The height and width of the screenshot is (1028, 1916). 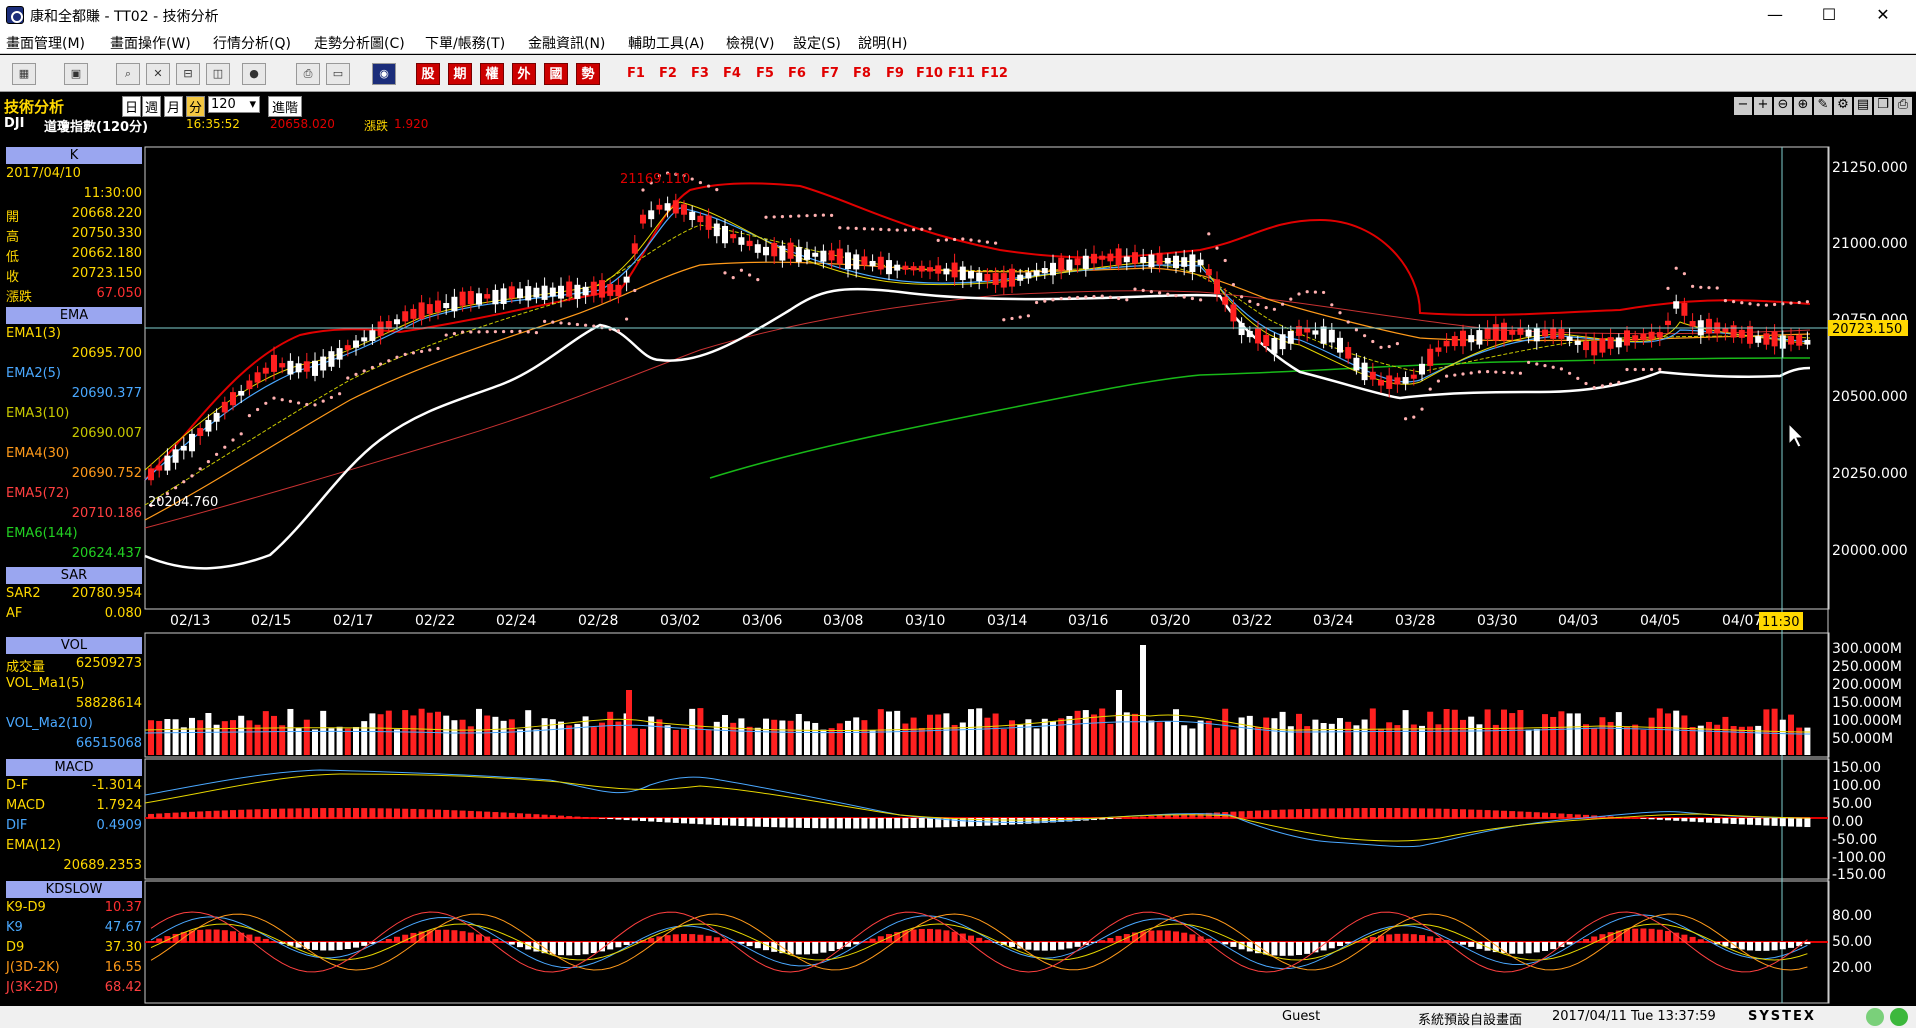 I want to click on coin-icon: ●, so click(x=254, y=74).